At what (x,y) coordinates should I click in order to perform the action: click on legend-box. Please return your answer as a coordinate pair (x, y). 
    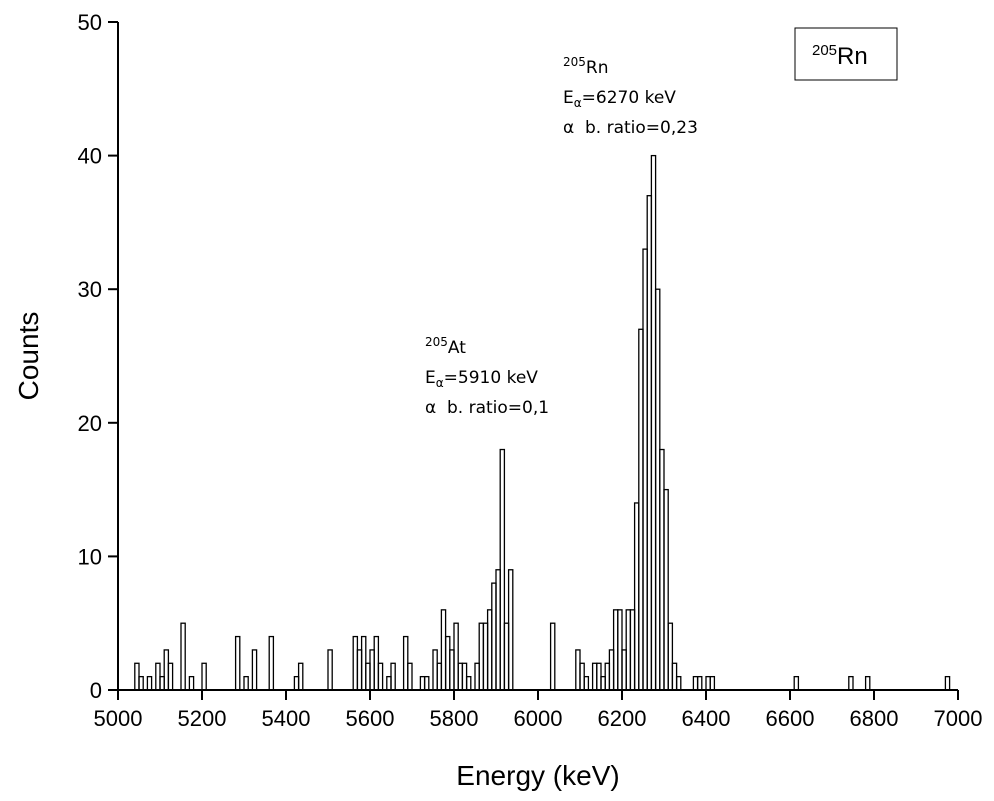
    Looking at the image, I should click on (846, 54).